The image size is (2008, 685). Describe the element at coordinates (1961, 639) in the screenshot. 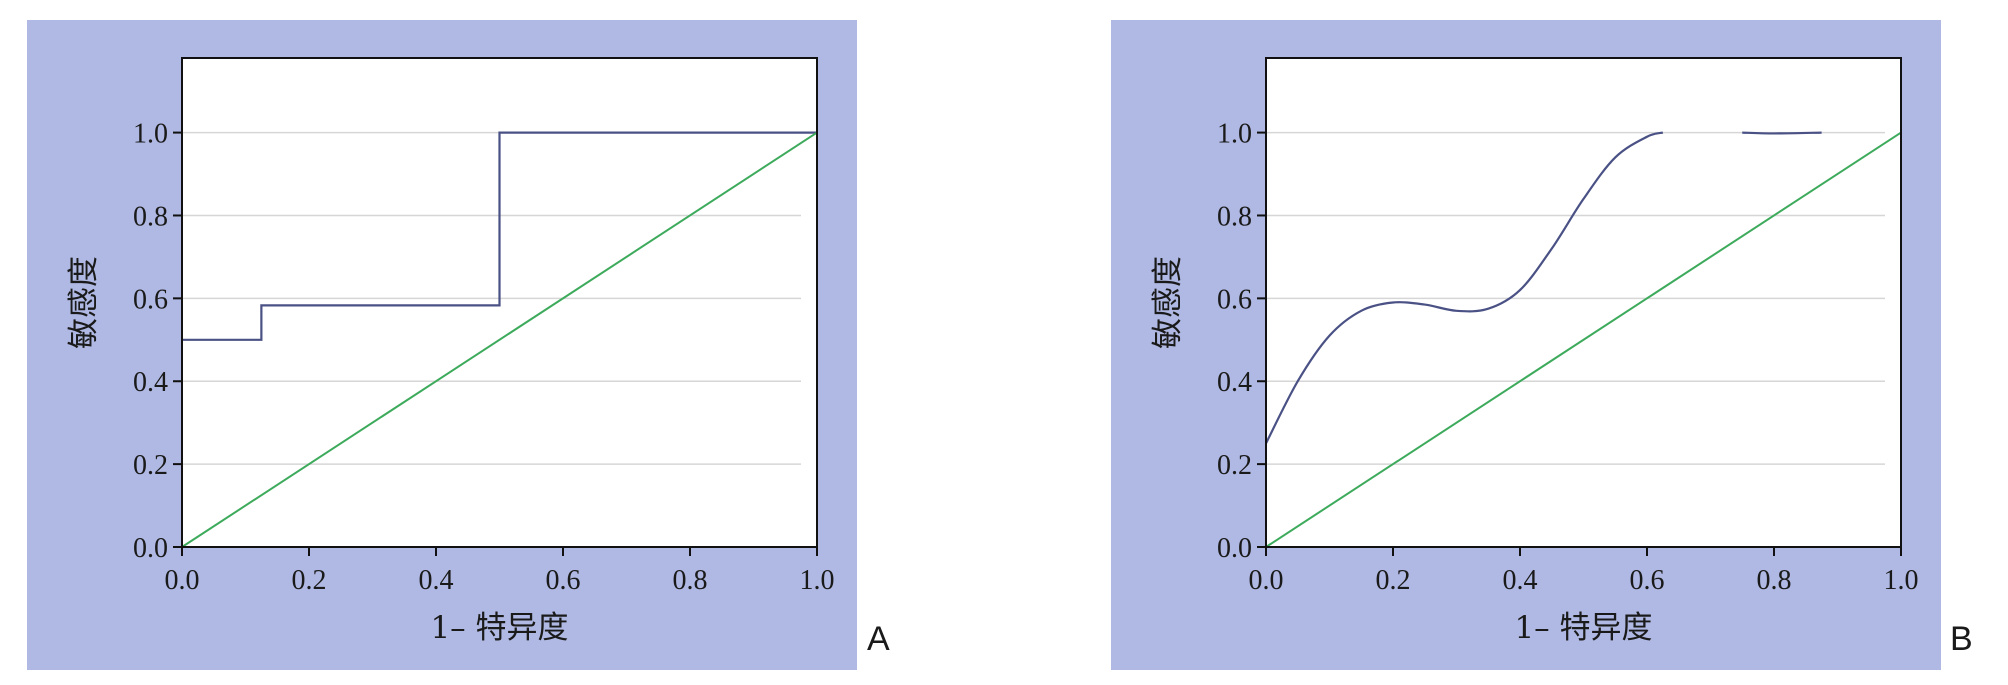

I see `panel-label-b: B` at that location.